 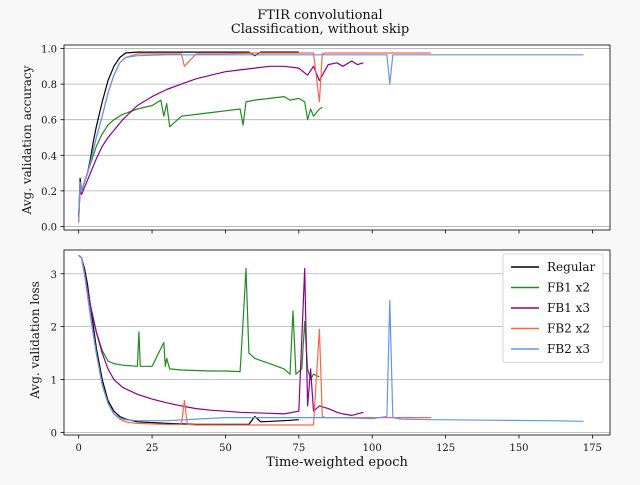 I want to click on legend-label-regular: Regular, so click(x=571, y=267).